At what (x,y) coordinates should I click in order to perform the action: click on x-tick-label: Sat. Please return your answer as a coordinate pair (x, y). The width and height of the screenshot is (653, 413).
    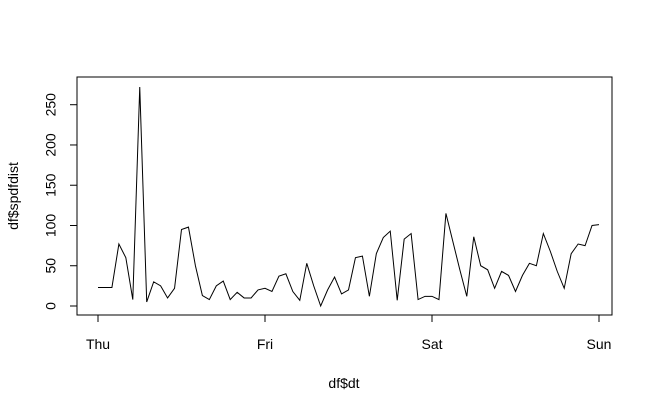
    Looking at the image, I should click on (431, 344).